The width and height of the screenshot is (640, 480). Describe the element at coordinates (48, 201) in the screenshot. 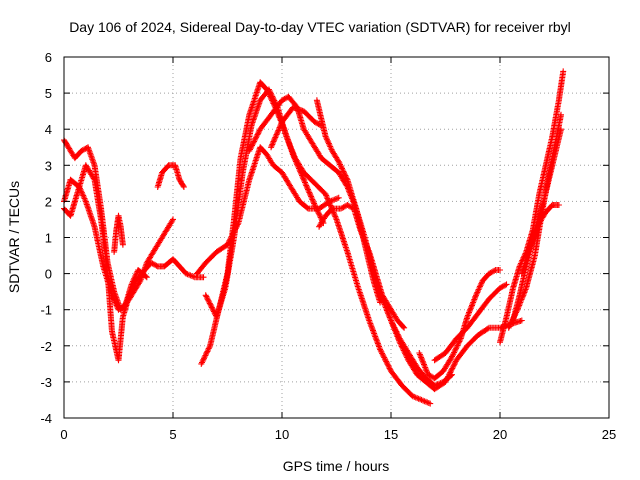

I see `y-tick-label: 2` at that location.